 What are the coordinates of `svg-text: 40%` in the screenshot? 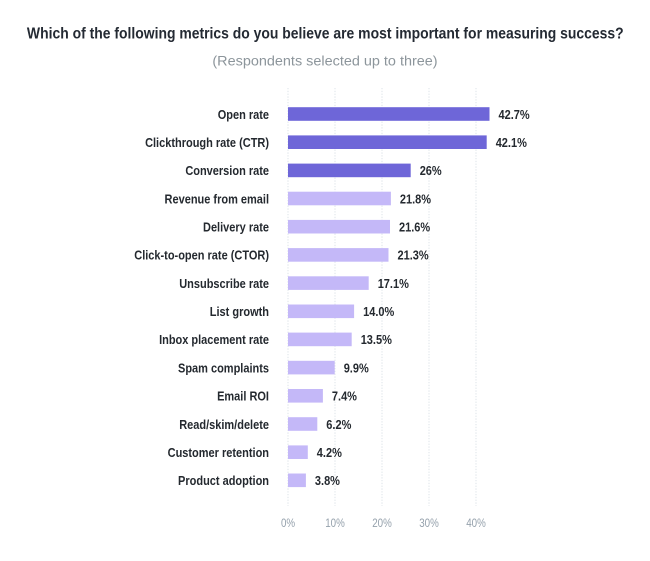 It's located at (476, 523).